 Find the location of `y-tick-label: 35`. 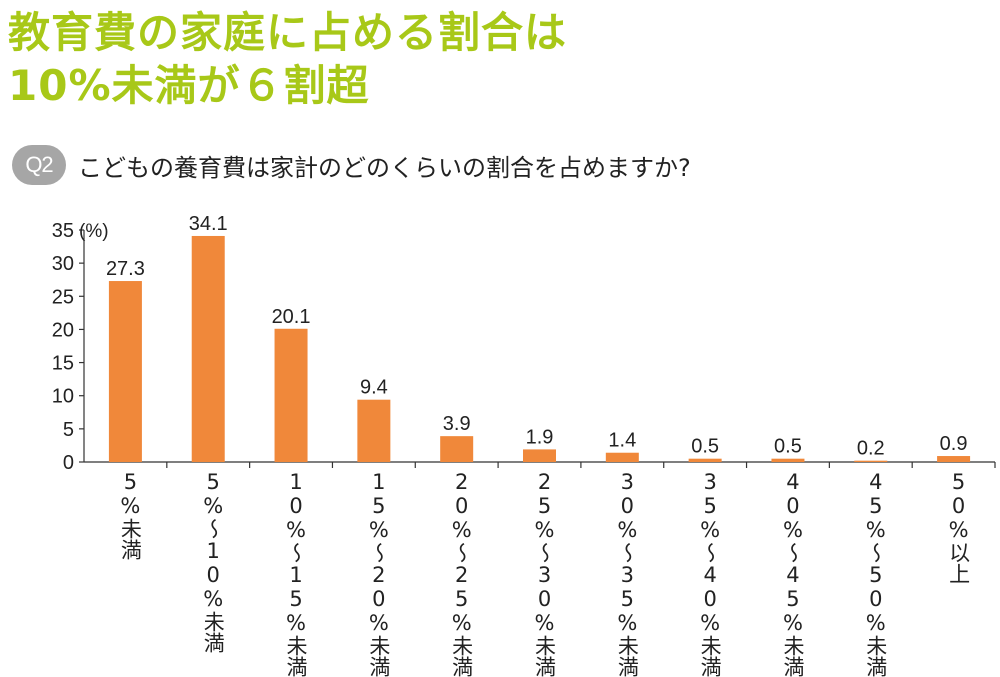

y-tick-label: 35 is located at coordinates (63, 231).